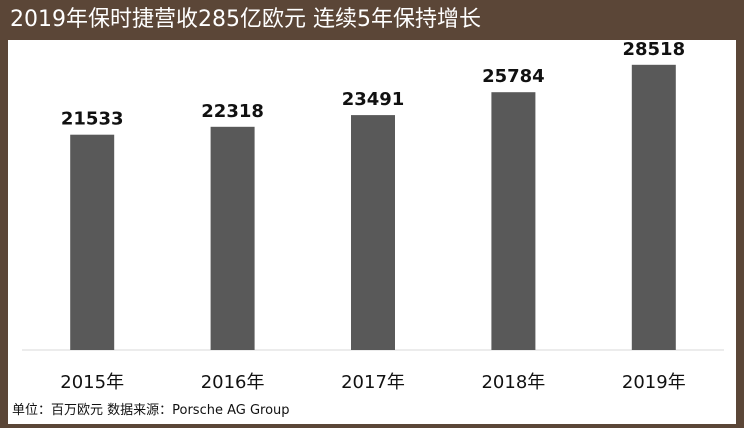  What do you see at coordinates (92, 119) in the screenshot?
I see `bar-value-label-0: 21533` at bounding box center [92, 119].